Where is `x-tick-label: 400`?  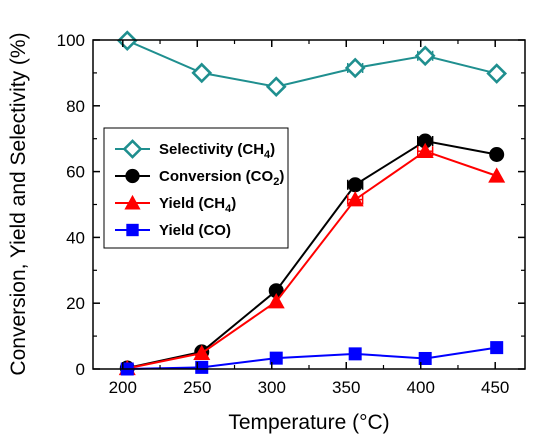 x-tick-label: 400 is located at coordinates (421, 387).